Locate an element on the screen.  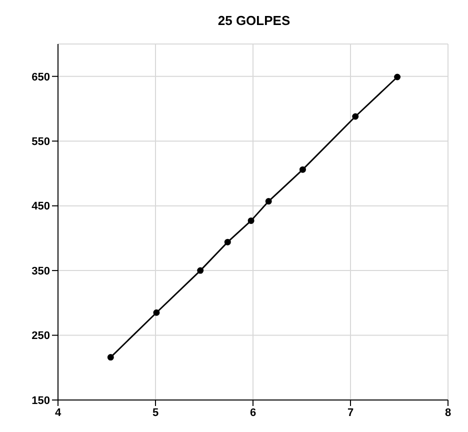
x-tick-label: 5 is located at coordinates (155, 412).